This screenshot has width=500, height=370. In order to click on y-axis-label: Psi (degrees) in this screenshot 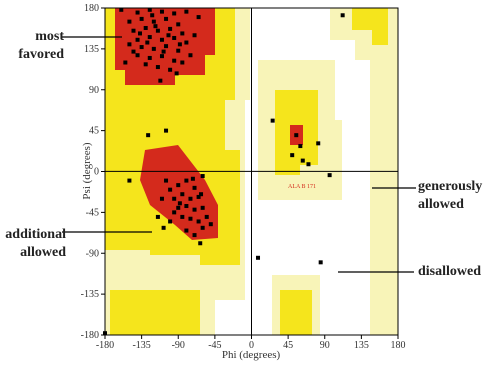, I will do `click(87, 170)`.